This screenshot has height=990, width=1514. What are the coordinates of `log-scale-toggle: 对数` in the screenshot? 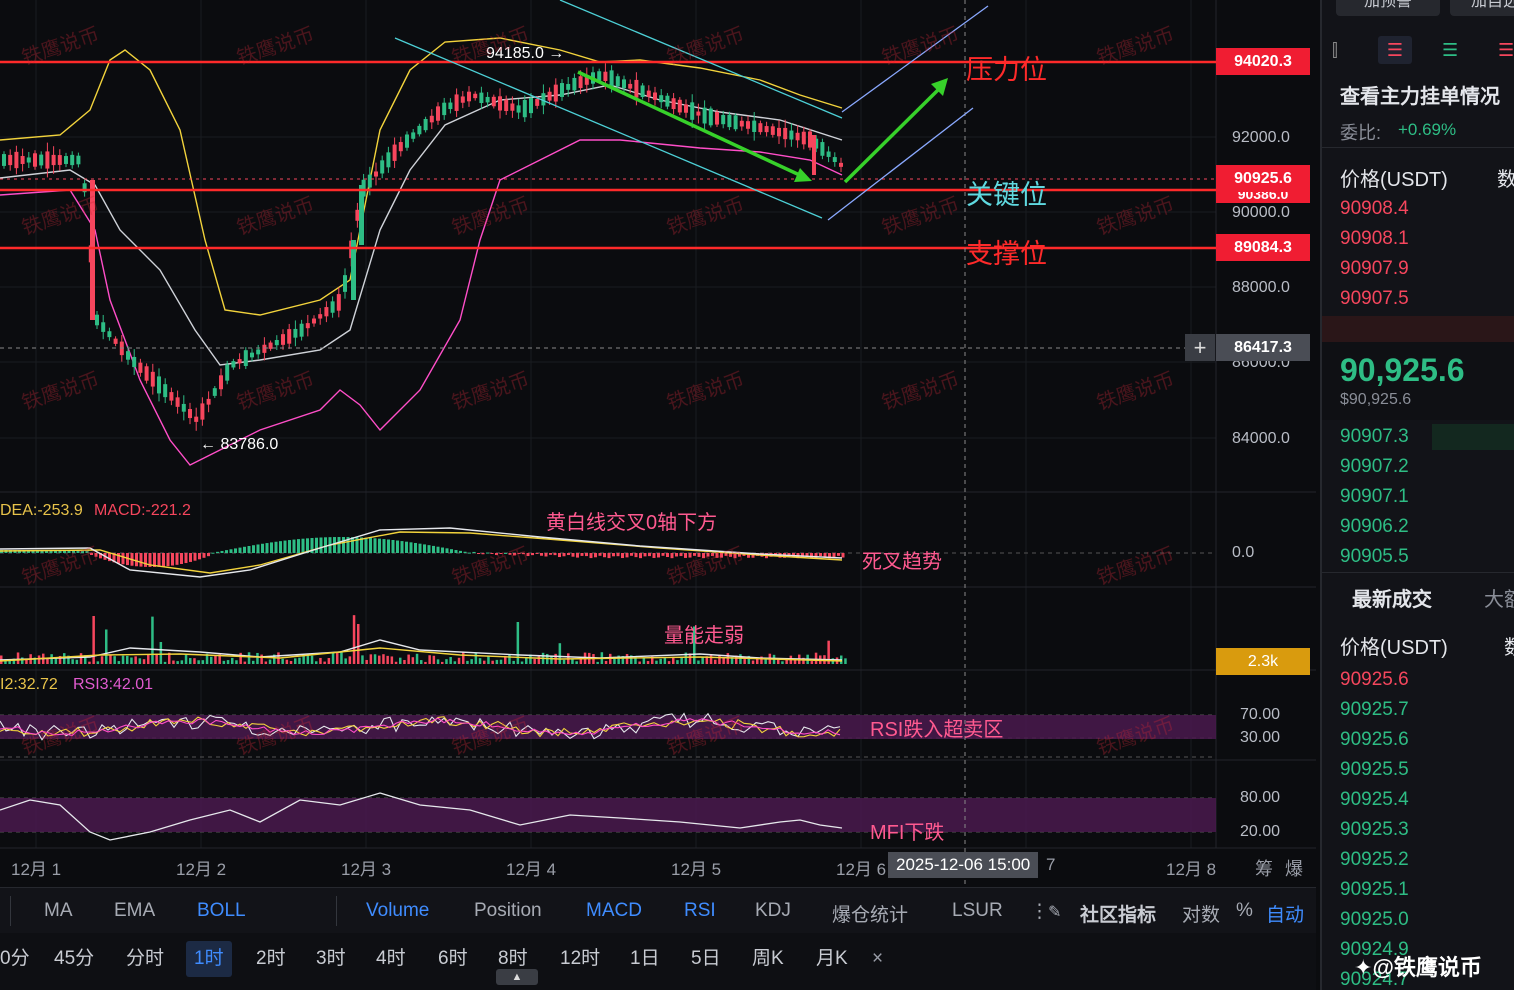 It's located at (1201, 915).